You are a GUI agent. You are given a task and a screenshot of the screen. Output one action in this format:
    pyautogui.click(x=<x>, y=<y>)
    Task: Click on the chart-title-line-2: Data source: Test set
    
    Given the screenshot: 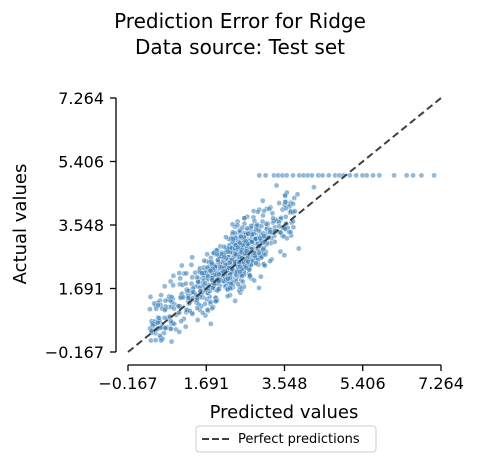 What is the action you would take?
    pyautogui.click(x=240, y=47)
    